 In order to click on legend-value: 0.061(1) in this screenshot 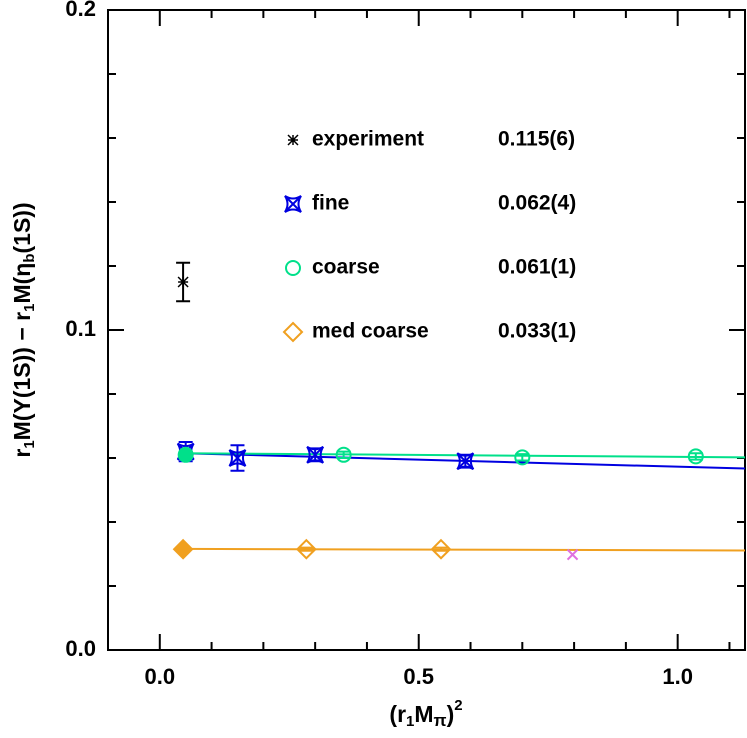, I will do `click(537, 267)`.